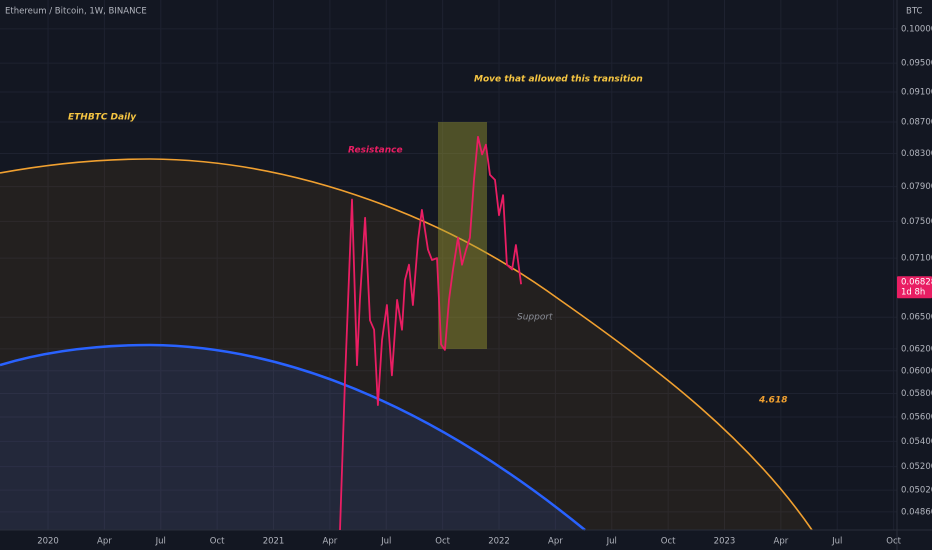 This screenshot has height=550, width=932. Describe the element at coordinates (916, 222) in the screenshot. I see `y-tick-label: 0.075000` at that location.